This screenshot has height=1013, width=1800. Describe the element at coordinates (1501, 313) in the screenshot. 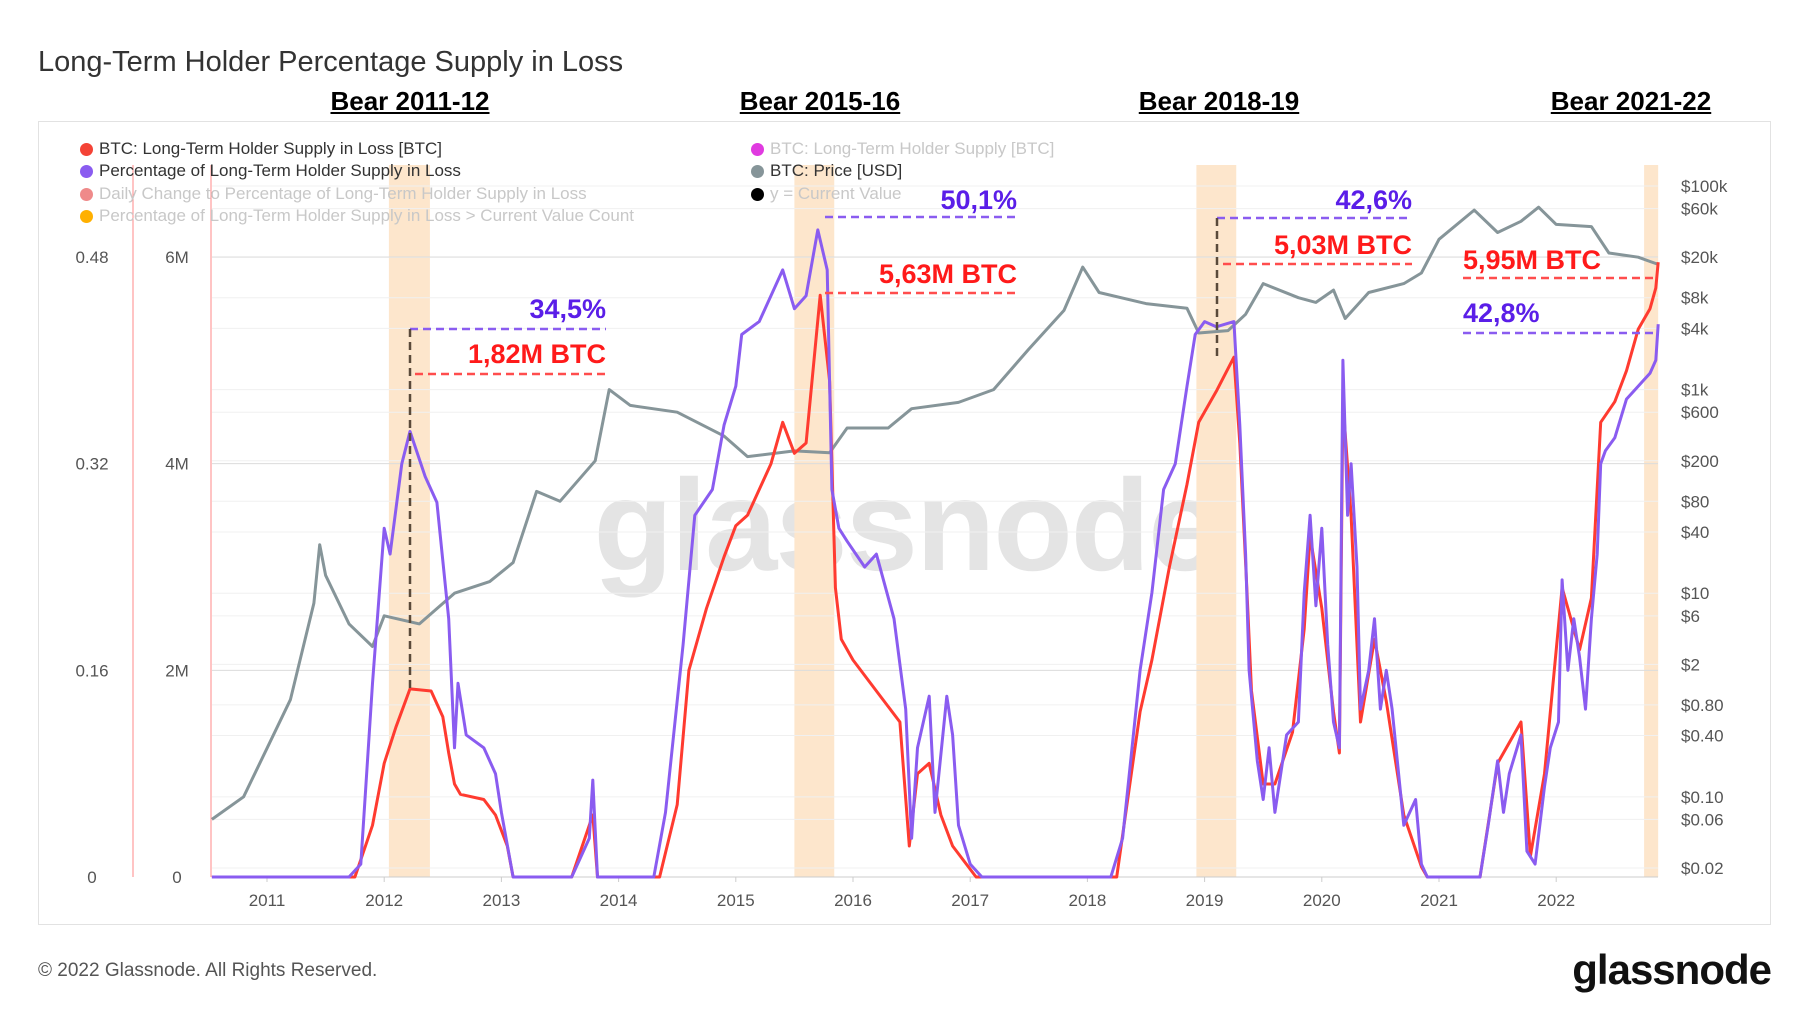

I see `annotation-pct-2022: 42,8%` at that location.